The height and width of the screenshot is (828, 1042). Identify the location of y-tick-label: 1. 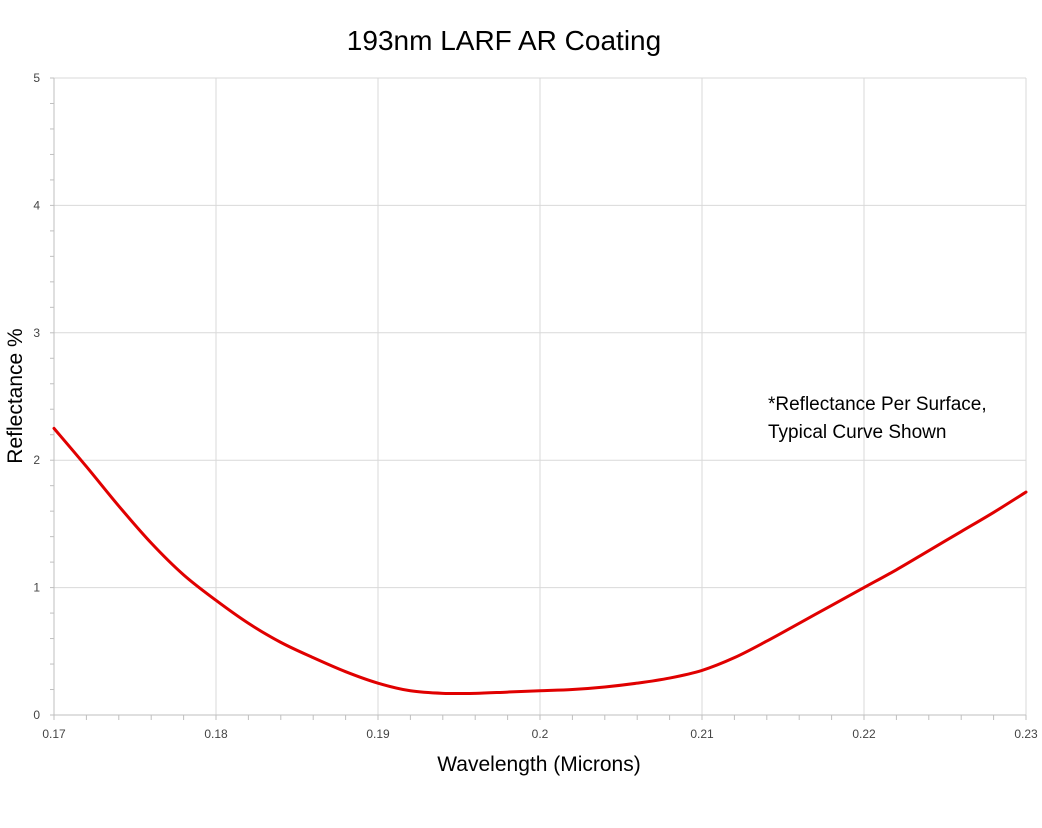
(36, 588).